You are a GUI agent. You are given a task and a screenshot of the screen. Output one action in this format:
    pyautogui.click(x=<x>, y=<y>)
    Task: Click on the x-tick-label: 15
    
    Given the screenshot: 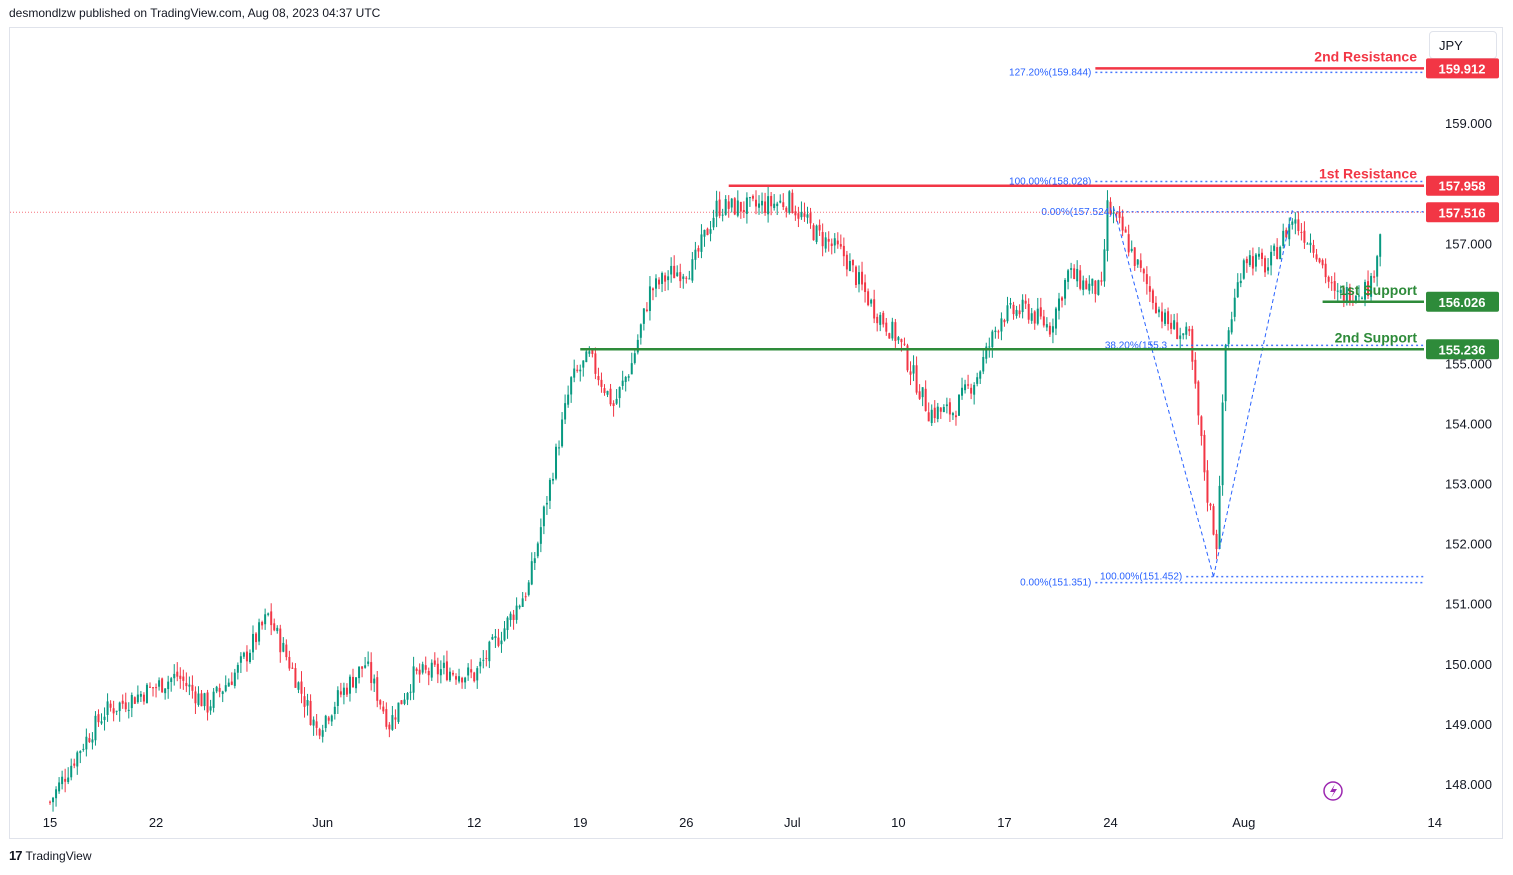 What is the action you would take?
    pyautogui.click(x=50, y=822)
    